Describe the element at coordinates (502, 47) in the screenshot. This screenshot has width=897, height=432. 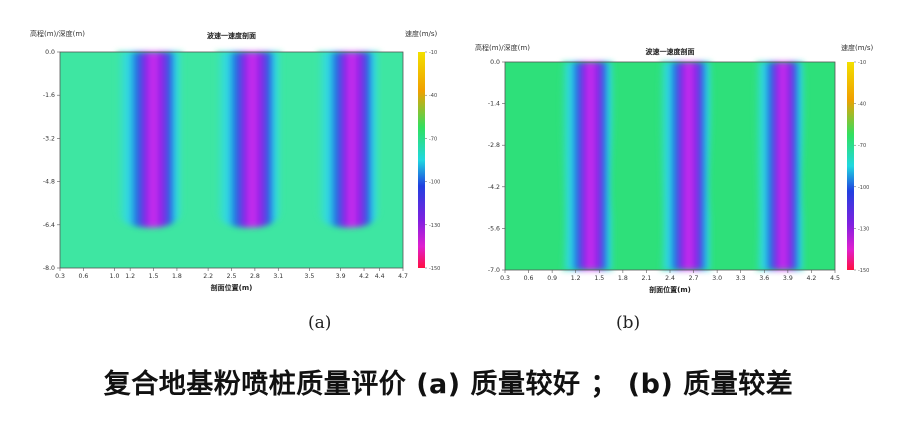
I see `y-axis-label-b: 高程(m)/深度(m)` at that location.